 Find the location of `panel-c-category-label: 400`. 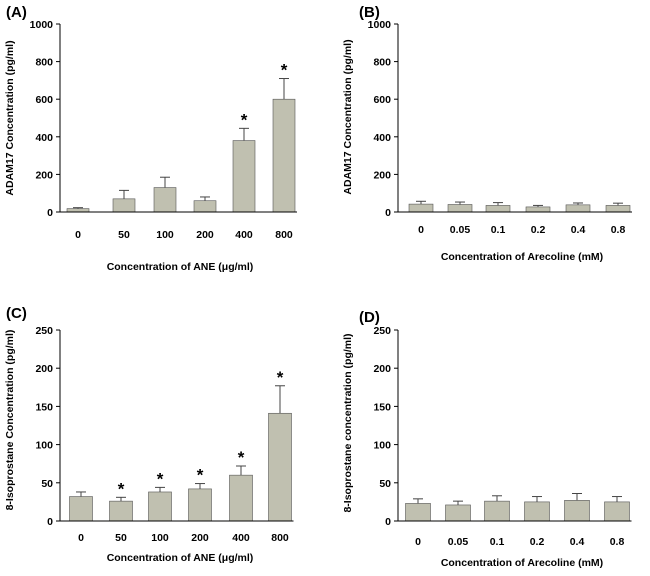

panel-c-category-label: 400 is located at coordinates (241, 538).